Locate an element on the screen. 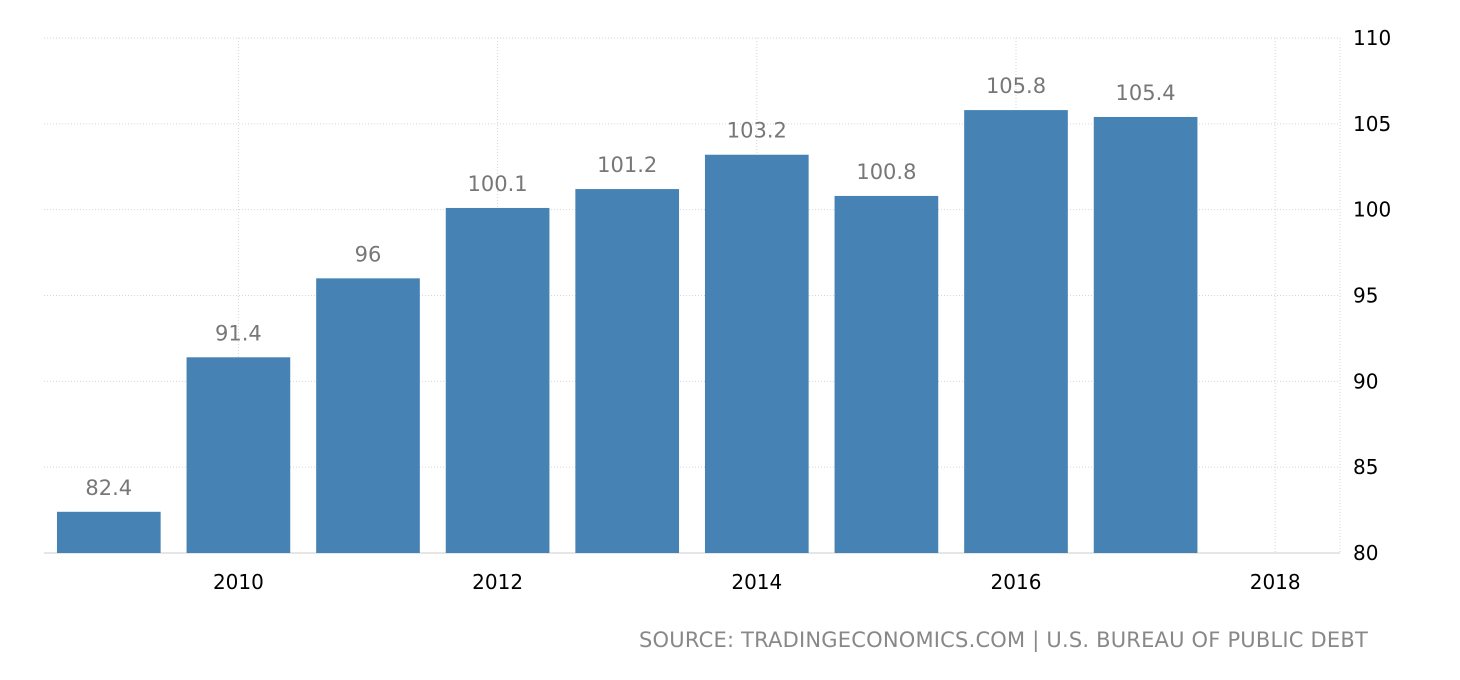 The height and width of the screenshot is (680, 1460). y-tick-label: 110 is located at coordinates (1372, 38).